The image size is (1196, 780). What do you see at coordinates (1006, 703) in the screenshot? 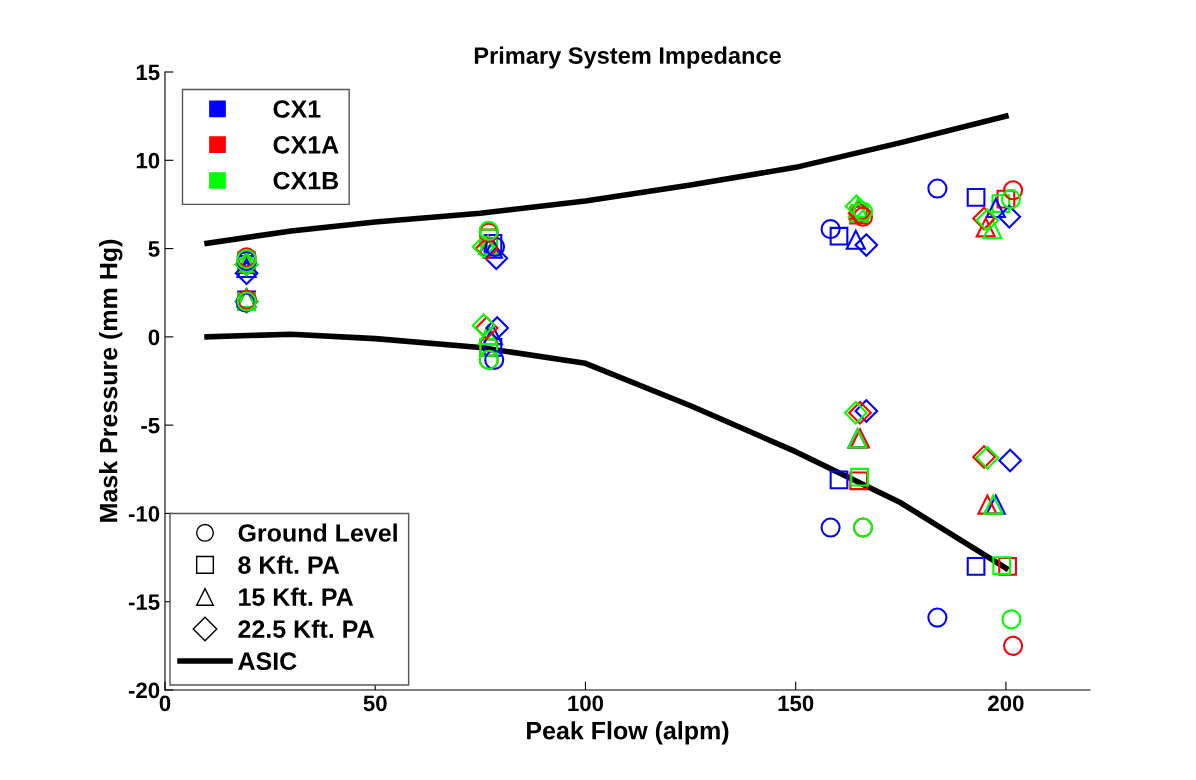
I see `x-tick-label: 200` at bounding box center [1006, 703].